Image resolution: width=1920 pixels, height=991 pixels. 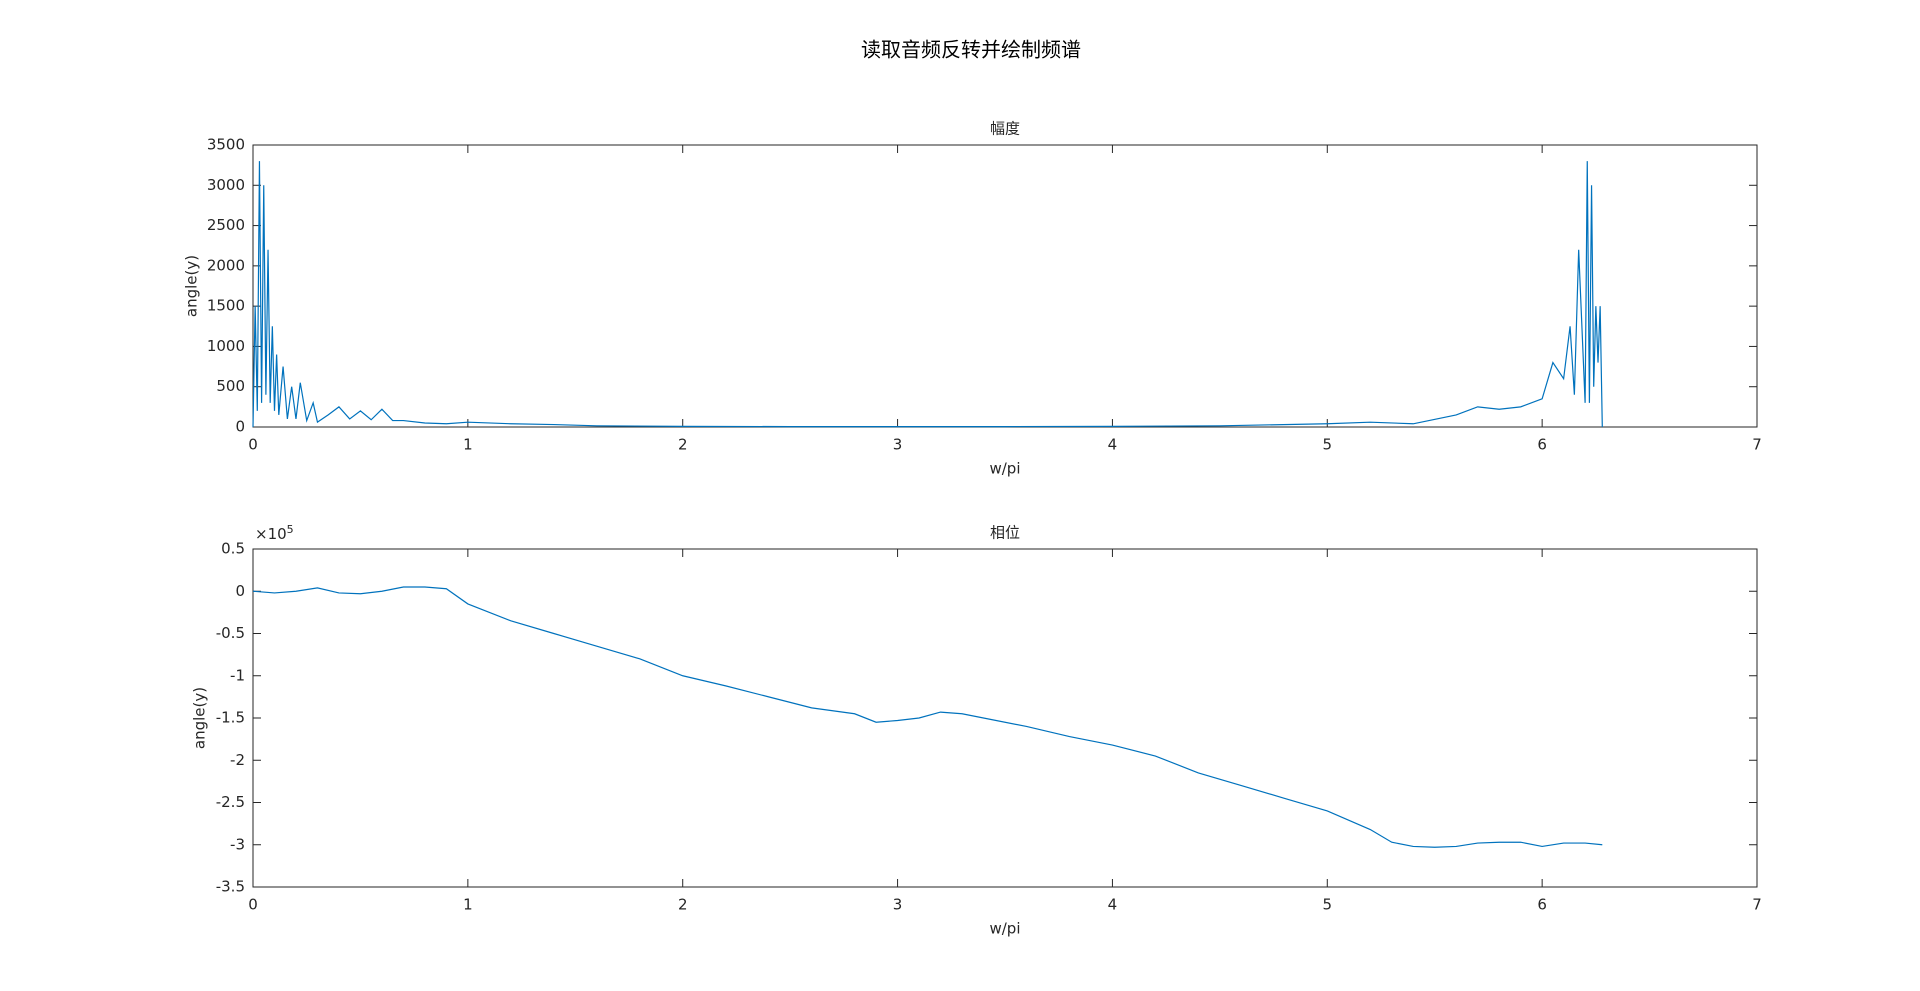 What do you see at coordinates (226, 225) in the screenshot?
I see `y-tick-label: 2500` at bounding box center [226, 225].